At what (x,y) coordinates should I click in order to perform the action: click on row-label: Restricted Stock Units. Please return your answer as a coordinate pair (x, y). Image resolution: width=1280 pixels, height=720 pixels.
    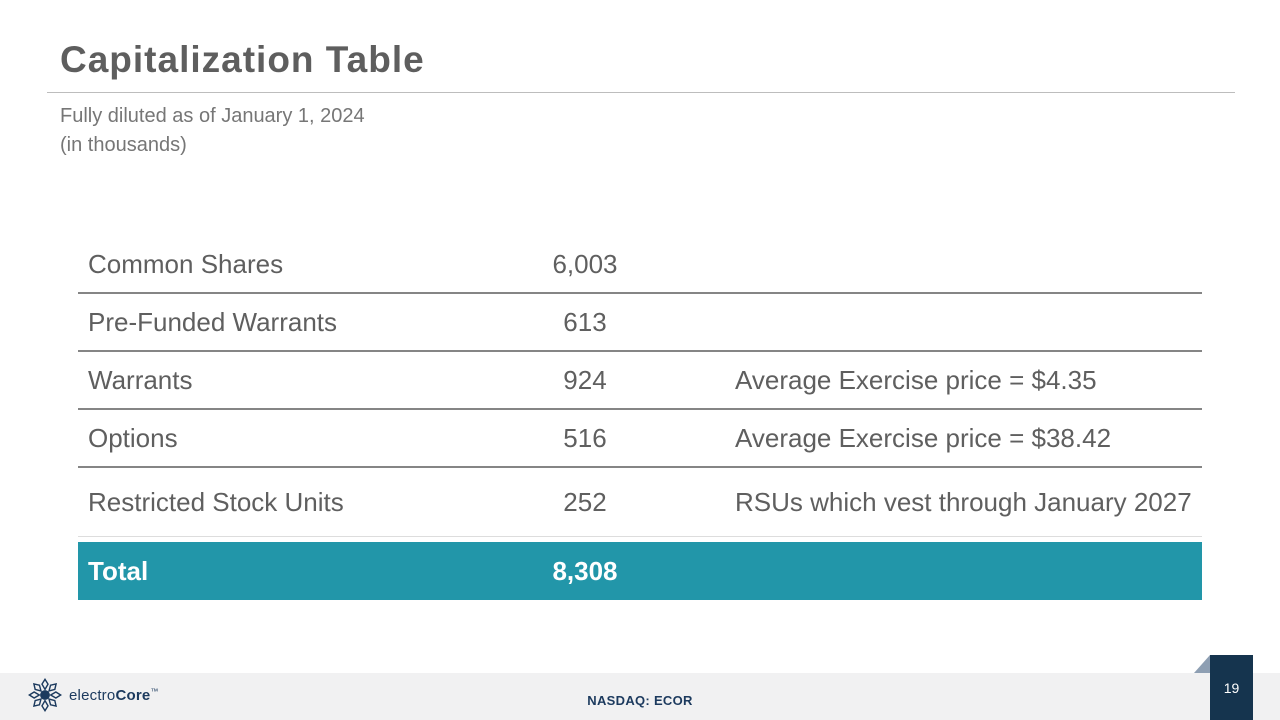
    Looking at the image, I should click on (216, 501).